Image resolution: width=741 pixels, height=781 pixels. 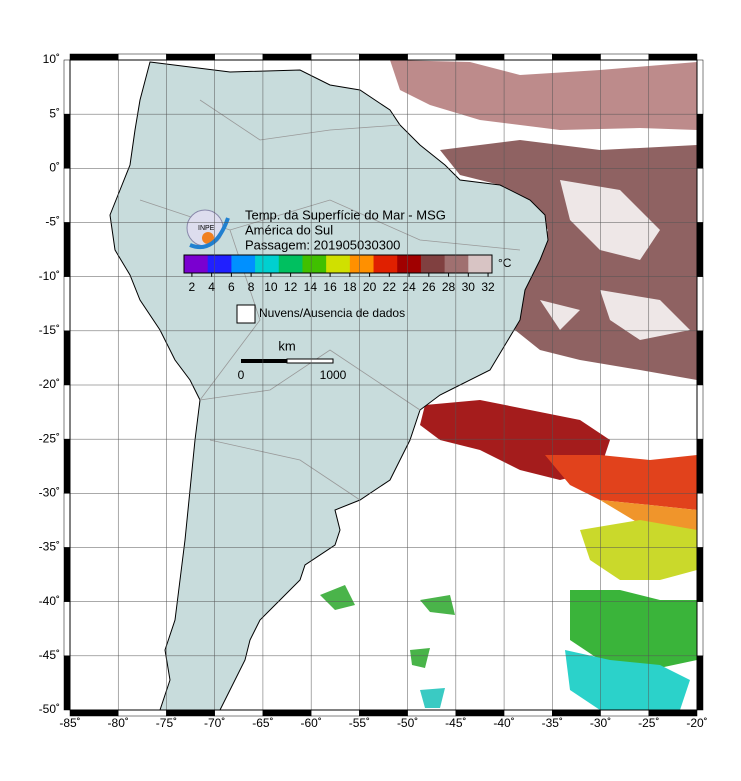 What do you see at coordinates (214, 723) in the screenshot?
I see `lon-tick-label: -70˚` at bounding box center [214, 723].